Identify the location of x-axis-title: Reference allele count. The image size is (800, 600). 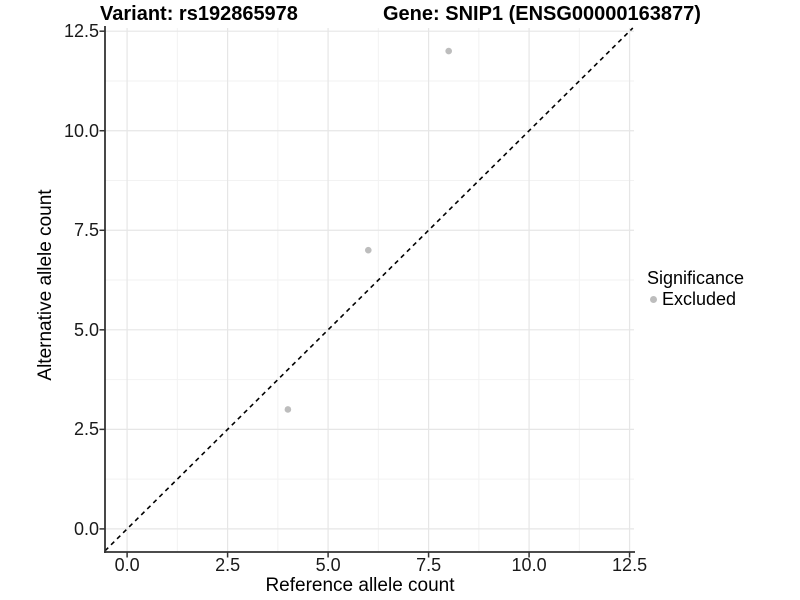
(360, 585).